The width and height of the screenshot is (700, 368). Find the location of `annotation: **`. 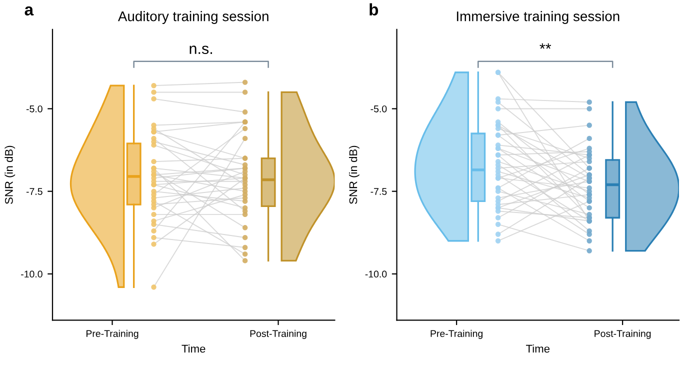

annotation: ** is located at coordinates (546, 46).